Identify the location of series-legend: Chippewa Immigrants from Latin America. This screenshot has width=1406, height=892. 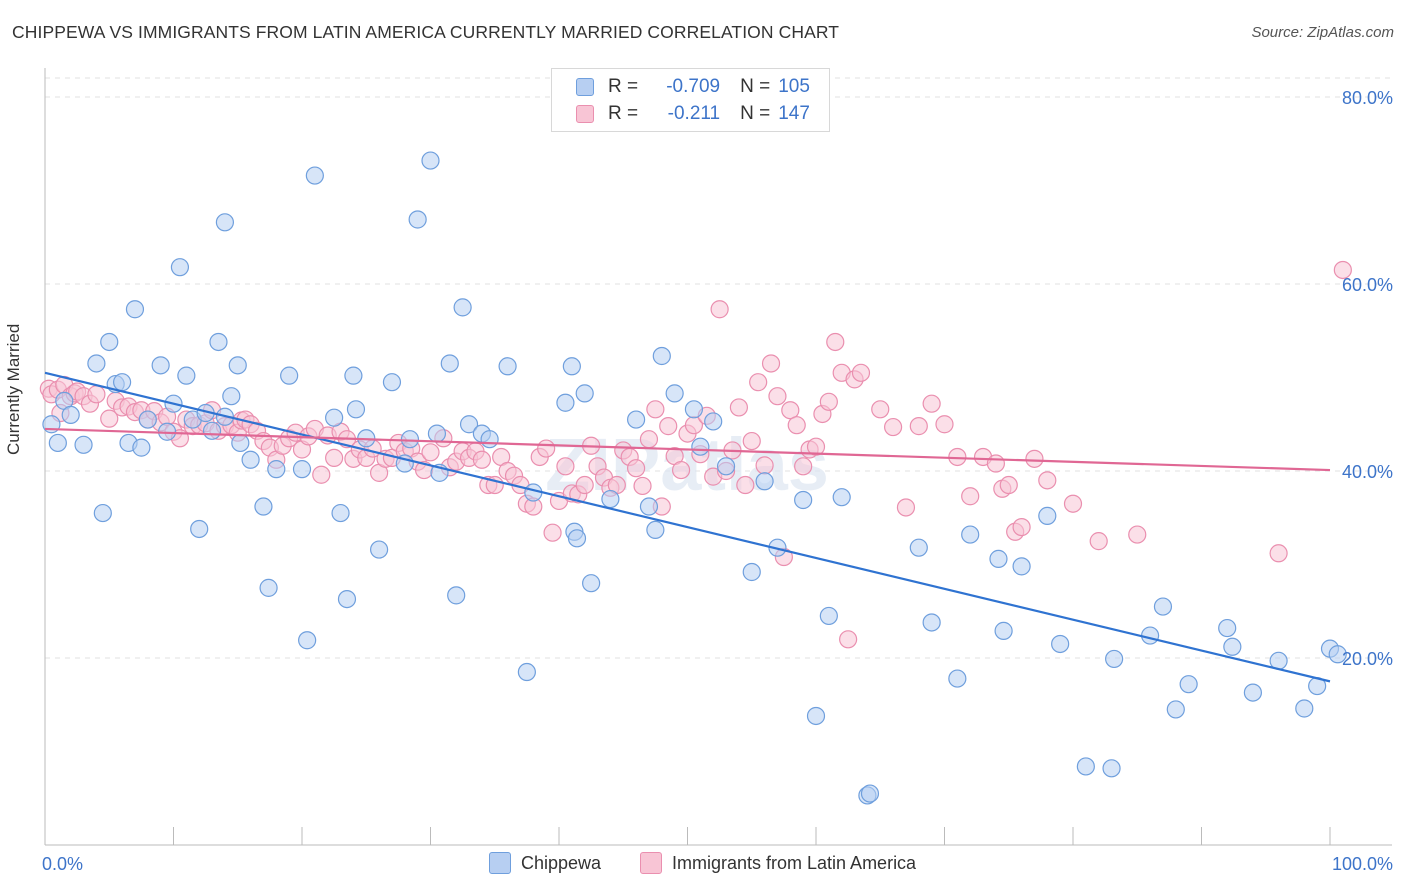
(703, 865).